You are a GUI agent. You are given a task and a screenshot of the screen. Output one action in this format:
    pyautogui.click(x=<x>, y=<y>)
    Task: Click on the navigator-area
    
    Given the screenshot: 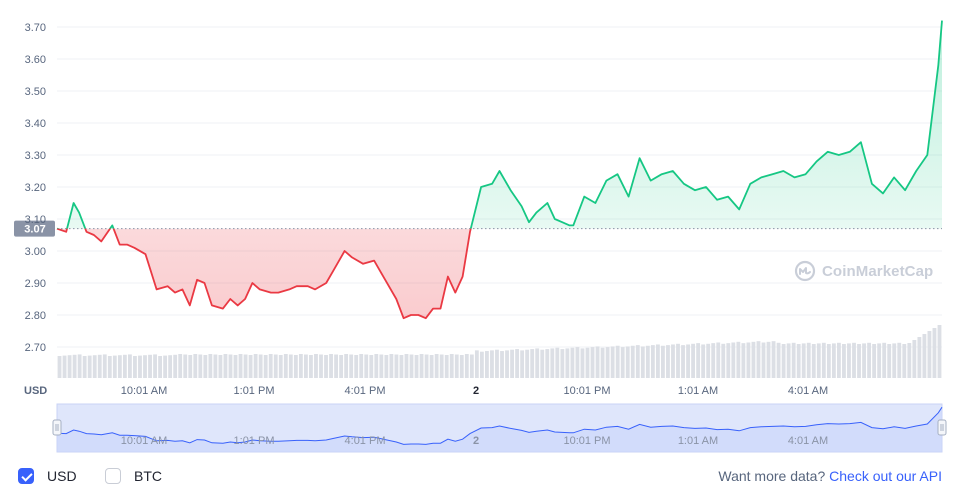 What is the action you would take?
    pyautogui.click(x=499, y=429)
    